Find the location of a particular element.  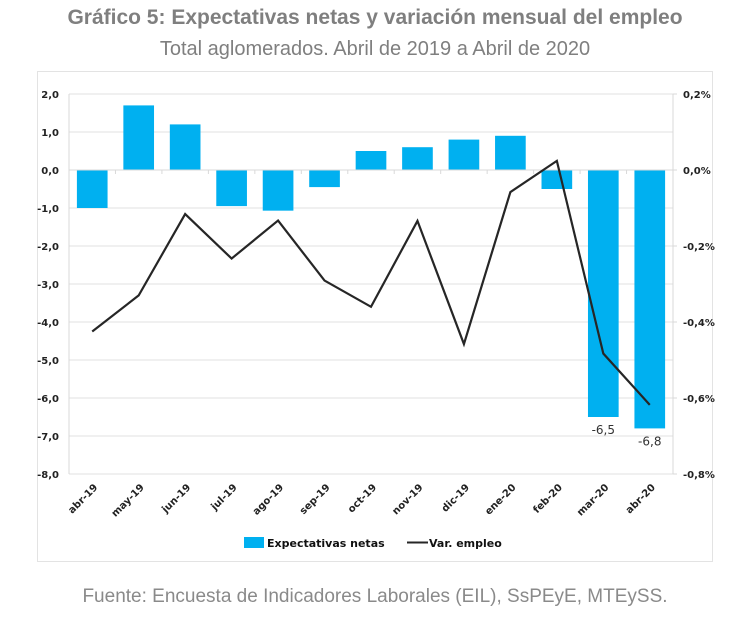

legend-label-expectativas: Expectativas netas is located at coordinates (326, 543).